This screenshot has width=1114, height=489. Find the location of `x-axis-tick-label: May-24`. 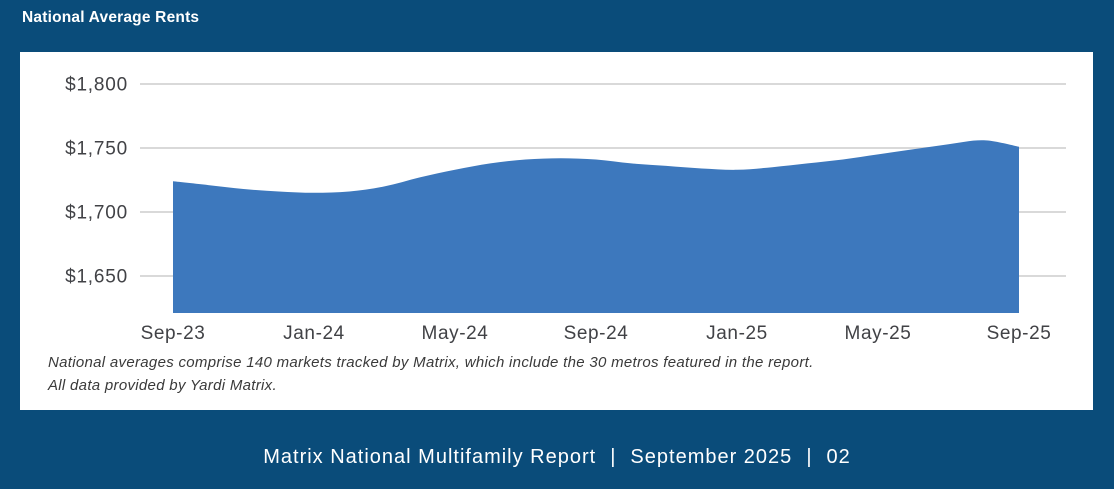

x-axis-tick-label: May-24 is located at coordinates (455, 333).